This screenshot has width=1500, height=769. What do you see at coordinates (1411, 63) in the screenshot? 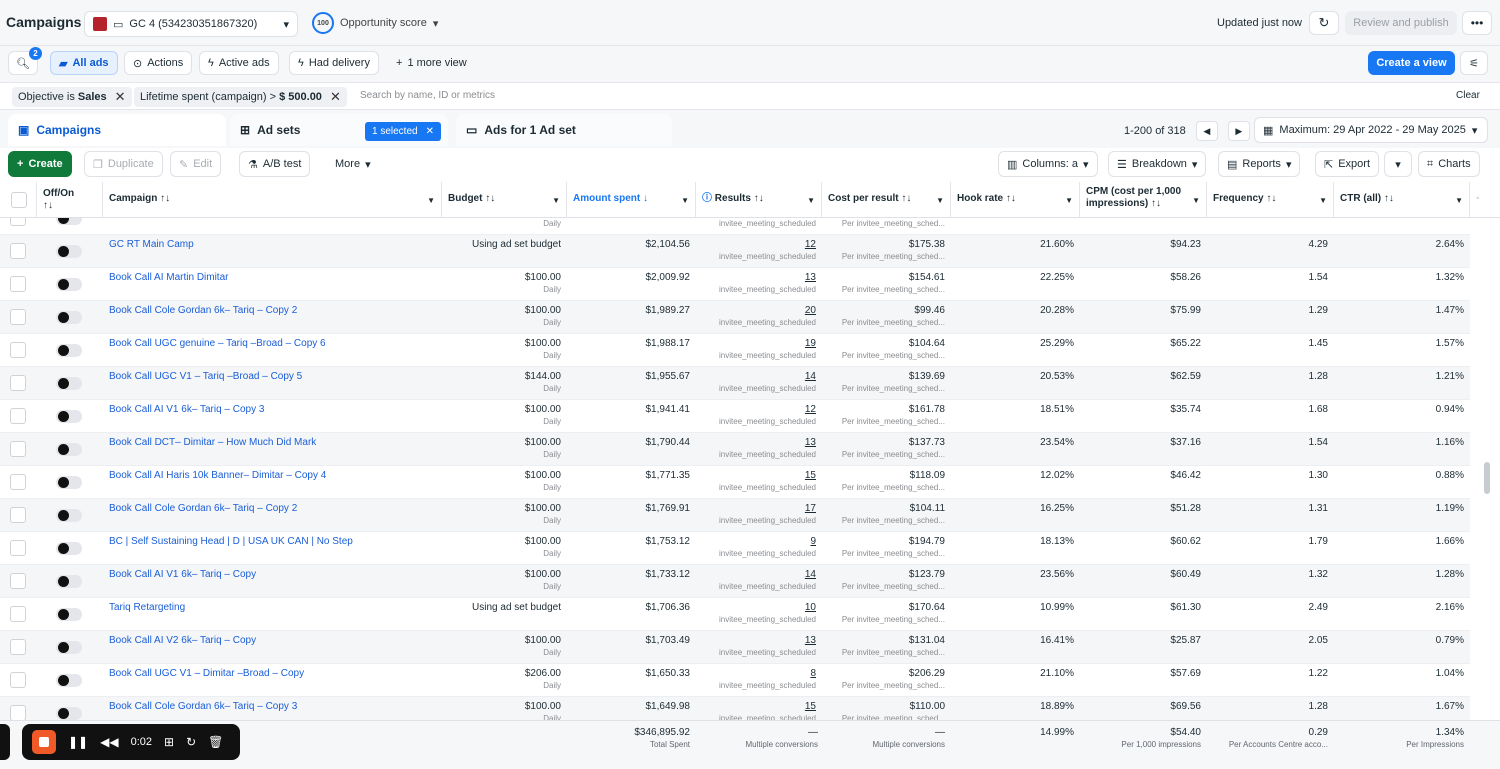
I see `create-view-button: Create a view` at bounding box center [1411, 63].